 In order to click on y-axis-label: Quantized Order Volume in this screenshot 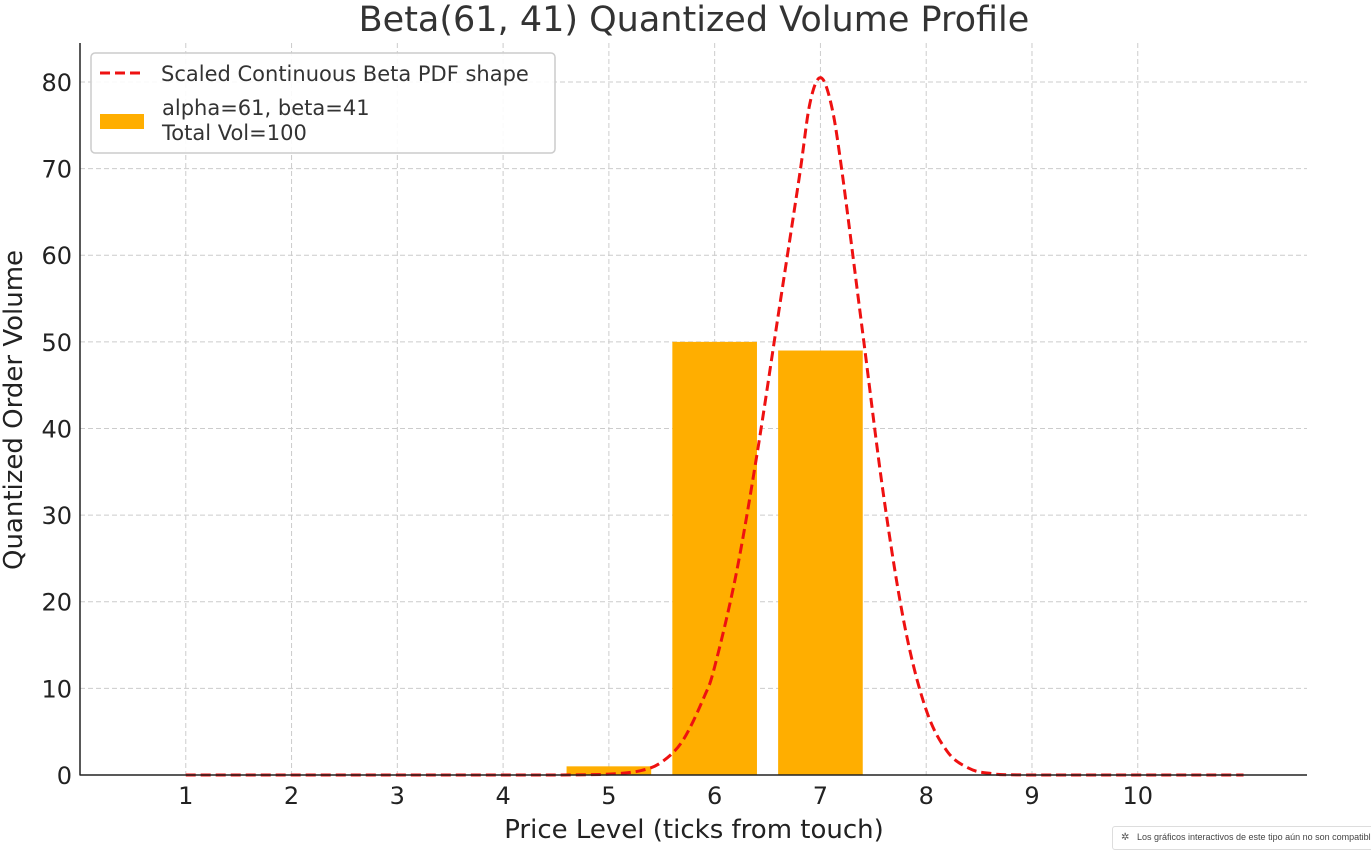, I will do `click(14, 410)`.